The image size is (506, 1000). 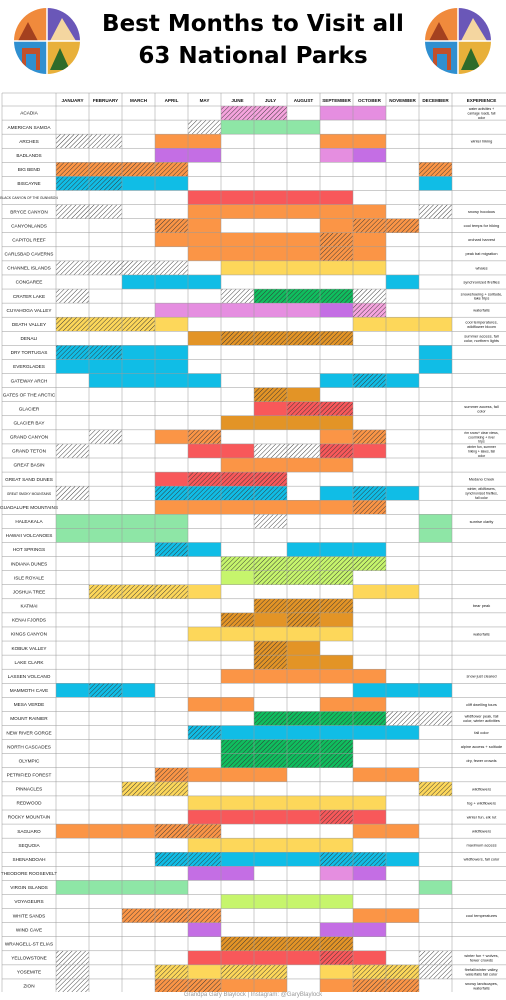 I want to click on cell-kings-canyon-november, so click(x=402, y=634).